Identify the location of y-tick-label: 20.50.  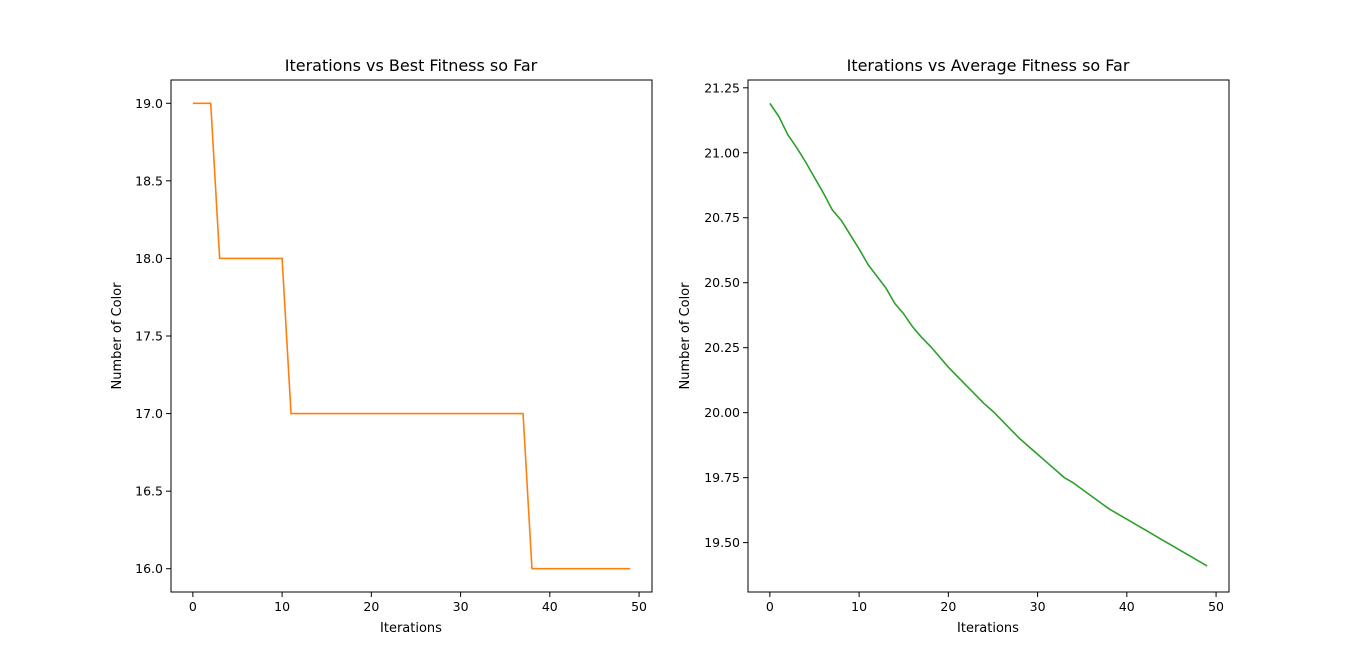
(722, 282).